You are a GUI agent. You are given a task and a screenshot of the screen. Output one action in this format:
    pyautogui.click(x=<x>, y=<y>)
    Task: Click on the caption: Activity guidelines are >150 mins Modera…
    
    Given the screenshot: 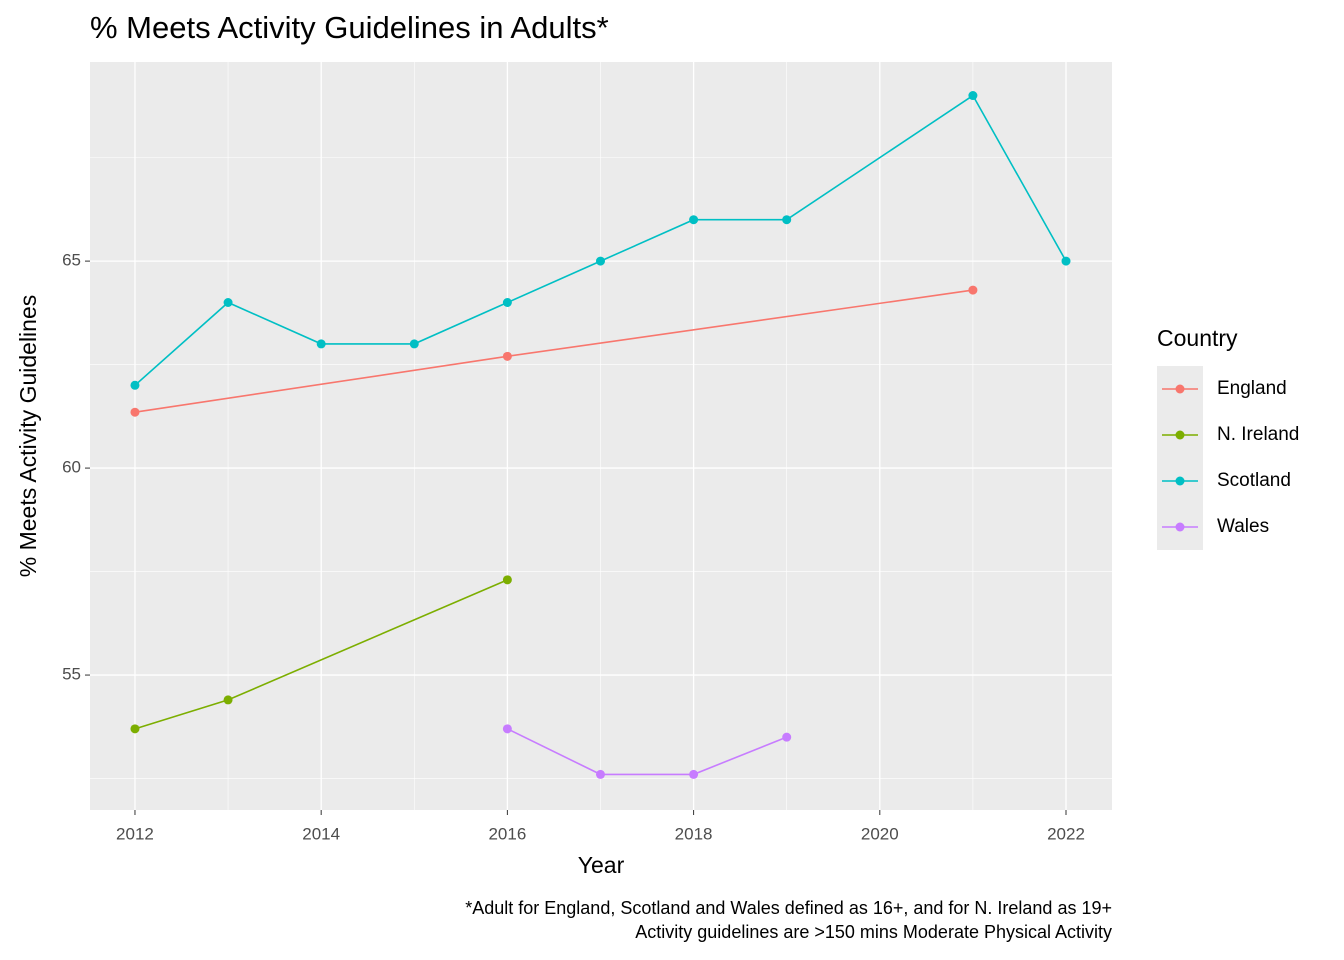 What is the action you would take?
    pyautogui.click(x=873, y=932)
    